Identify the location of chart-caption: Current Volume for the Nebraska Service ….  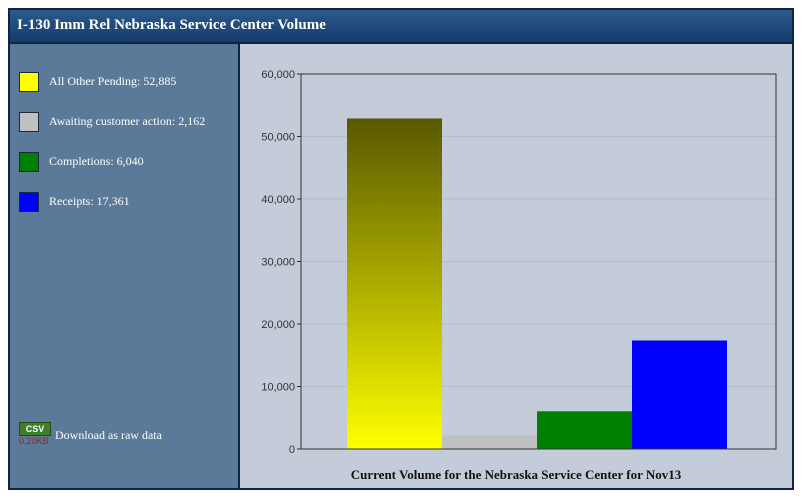
(516, 474).